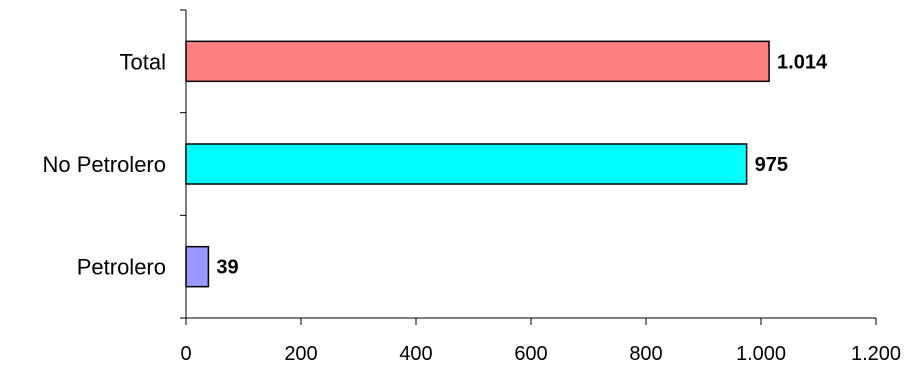 The height and width of the screenshot is (366, 908). What do you see at coordinates (466, 164) in the screenshot?
I see `bar-no-petrolero` at bounding box center [466, 164].